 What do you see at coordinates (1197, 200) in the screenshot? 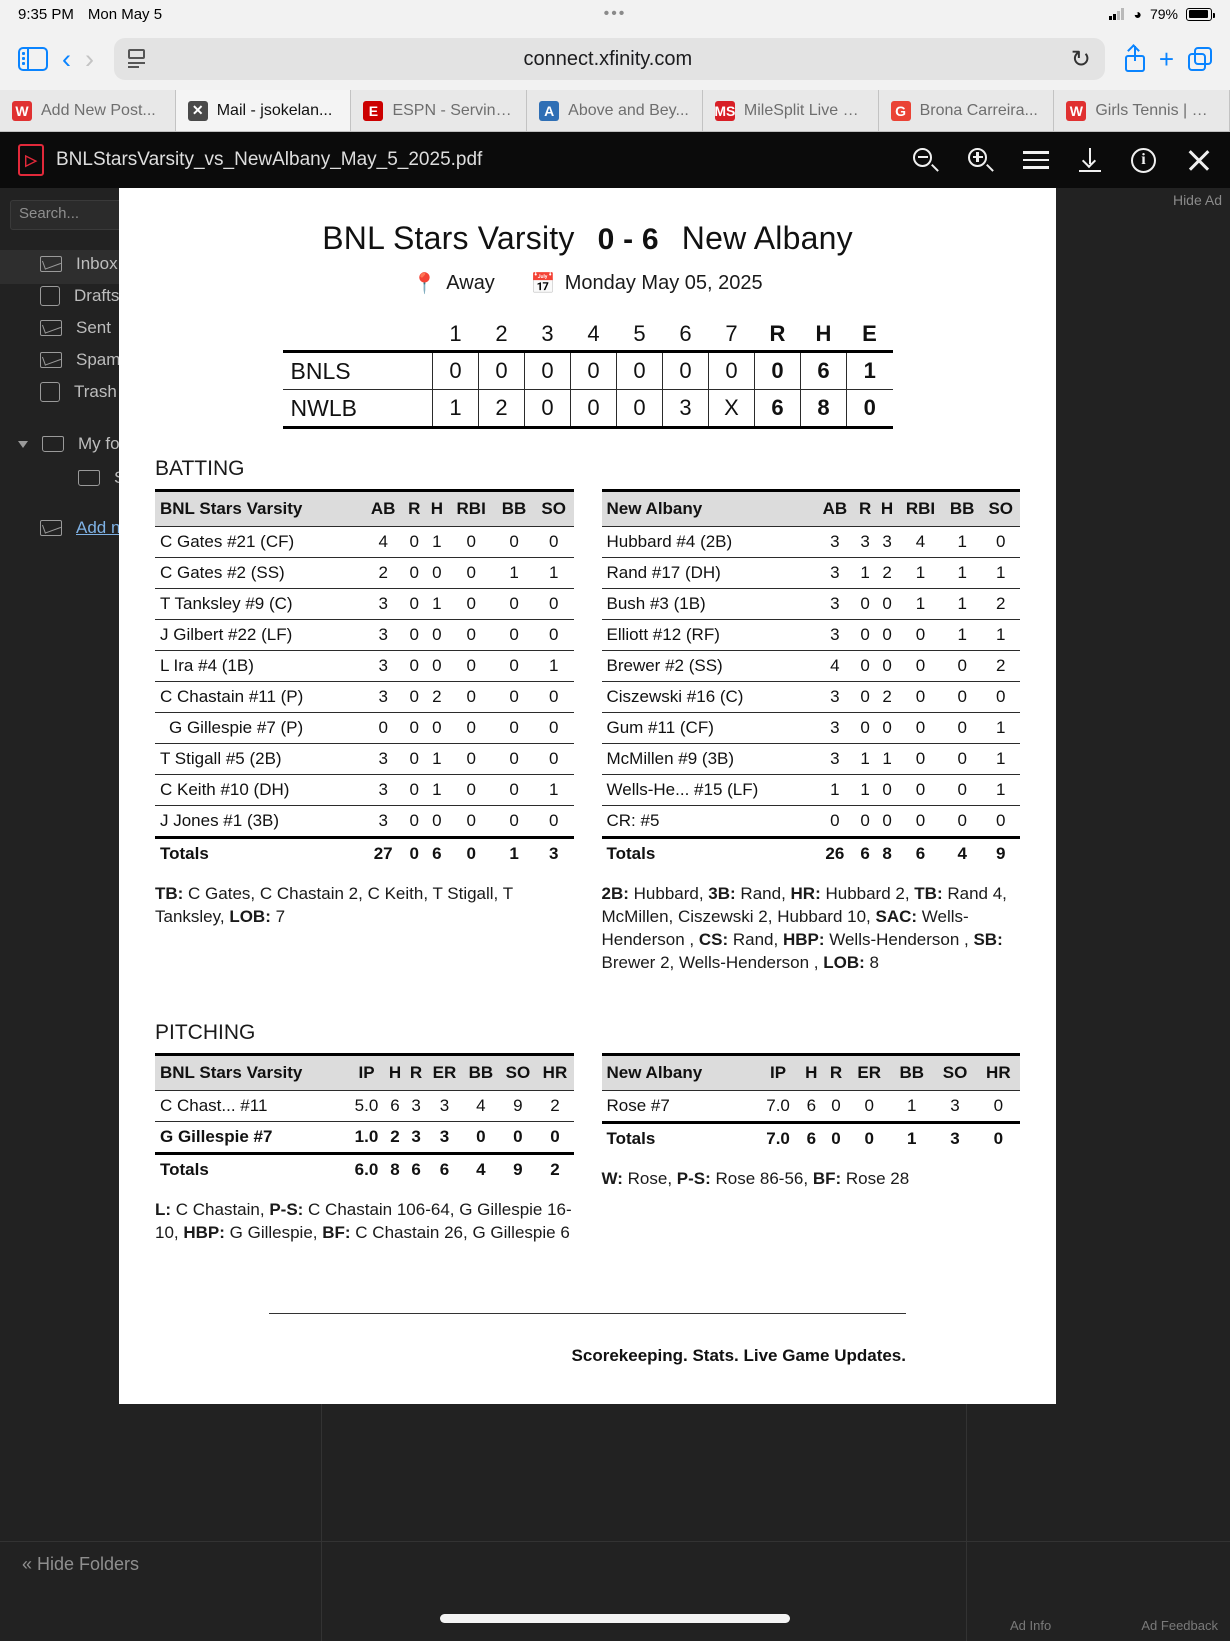
I see `hide-ad-link: Hide Ad` at bounding box center [1197, 200].